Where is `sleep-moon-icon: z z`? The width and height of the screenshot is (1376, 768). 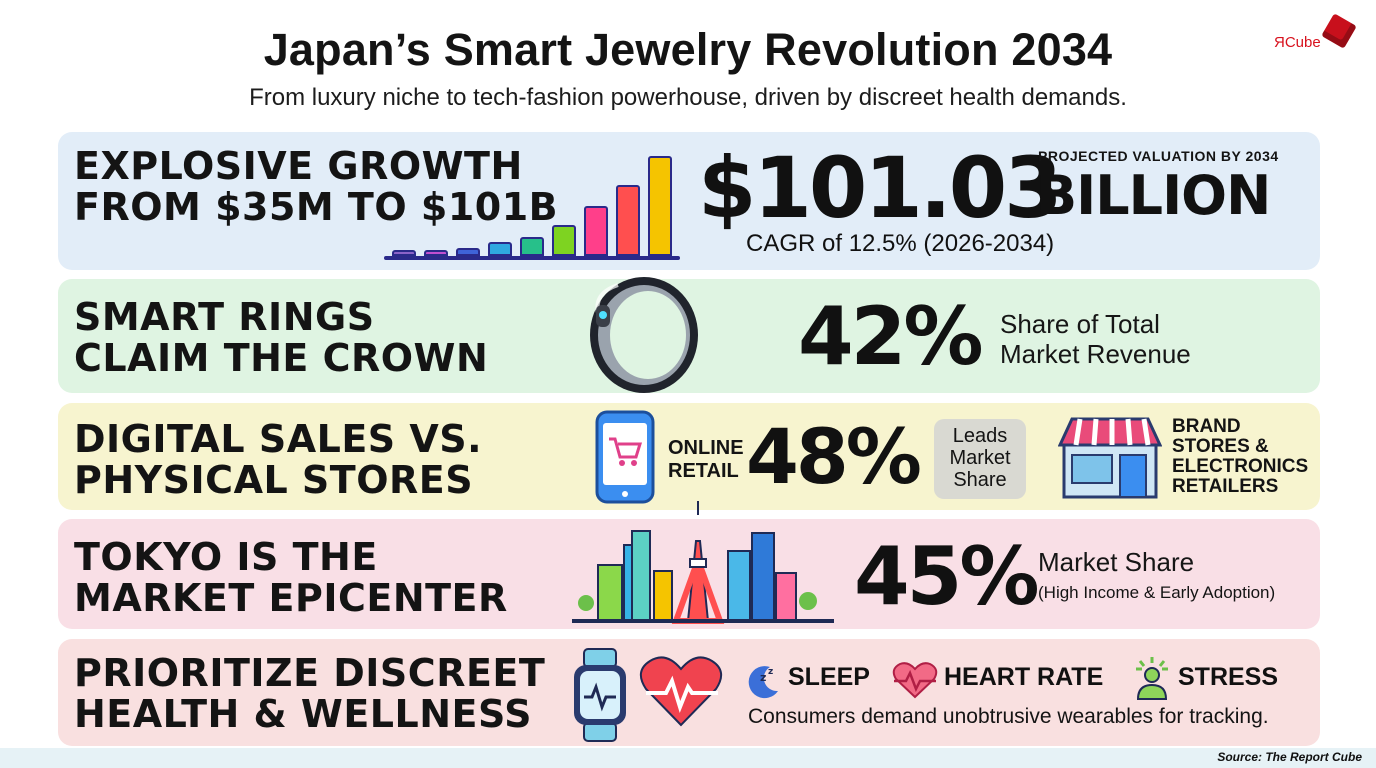
sleep-moon-icon: z z is located at coordinates (763, 682).